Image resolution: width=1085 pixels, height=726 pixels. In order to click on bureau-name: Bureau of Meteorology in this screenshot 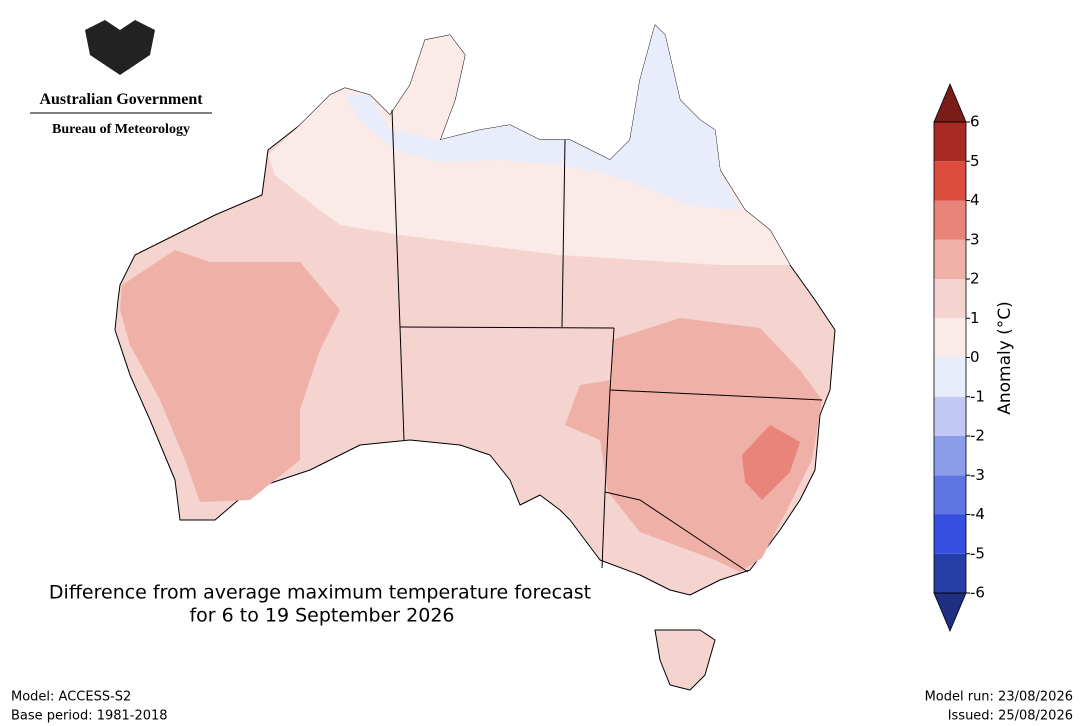, I will do `click(121, 129)`.